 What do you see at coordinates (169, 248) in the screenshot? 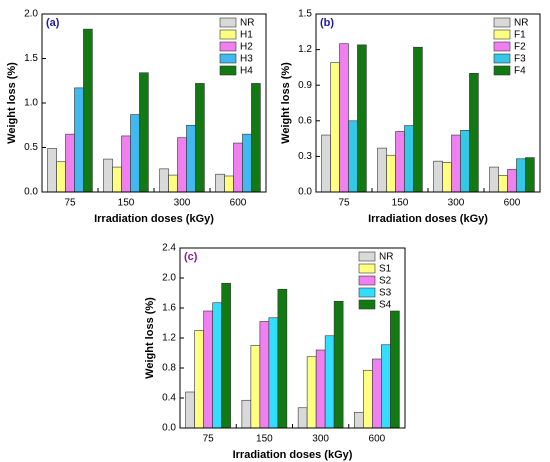
I see `y-tick-label: 2.4` at bounding box center [169, 248].